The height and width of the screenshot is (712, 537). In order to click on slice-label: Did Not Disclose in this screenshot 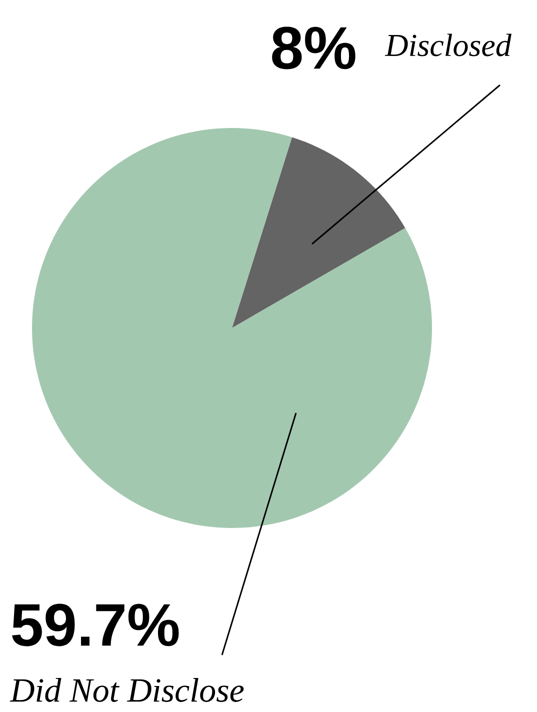, I will do `click(127, 690)`.